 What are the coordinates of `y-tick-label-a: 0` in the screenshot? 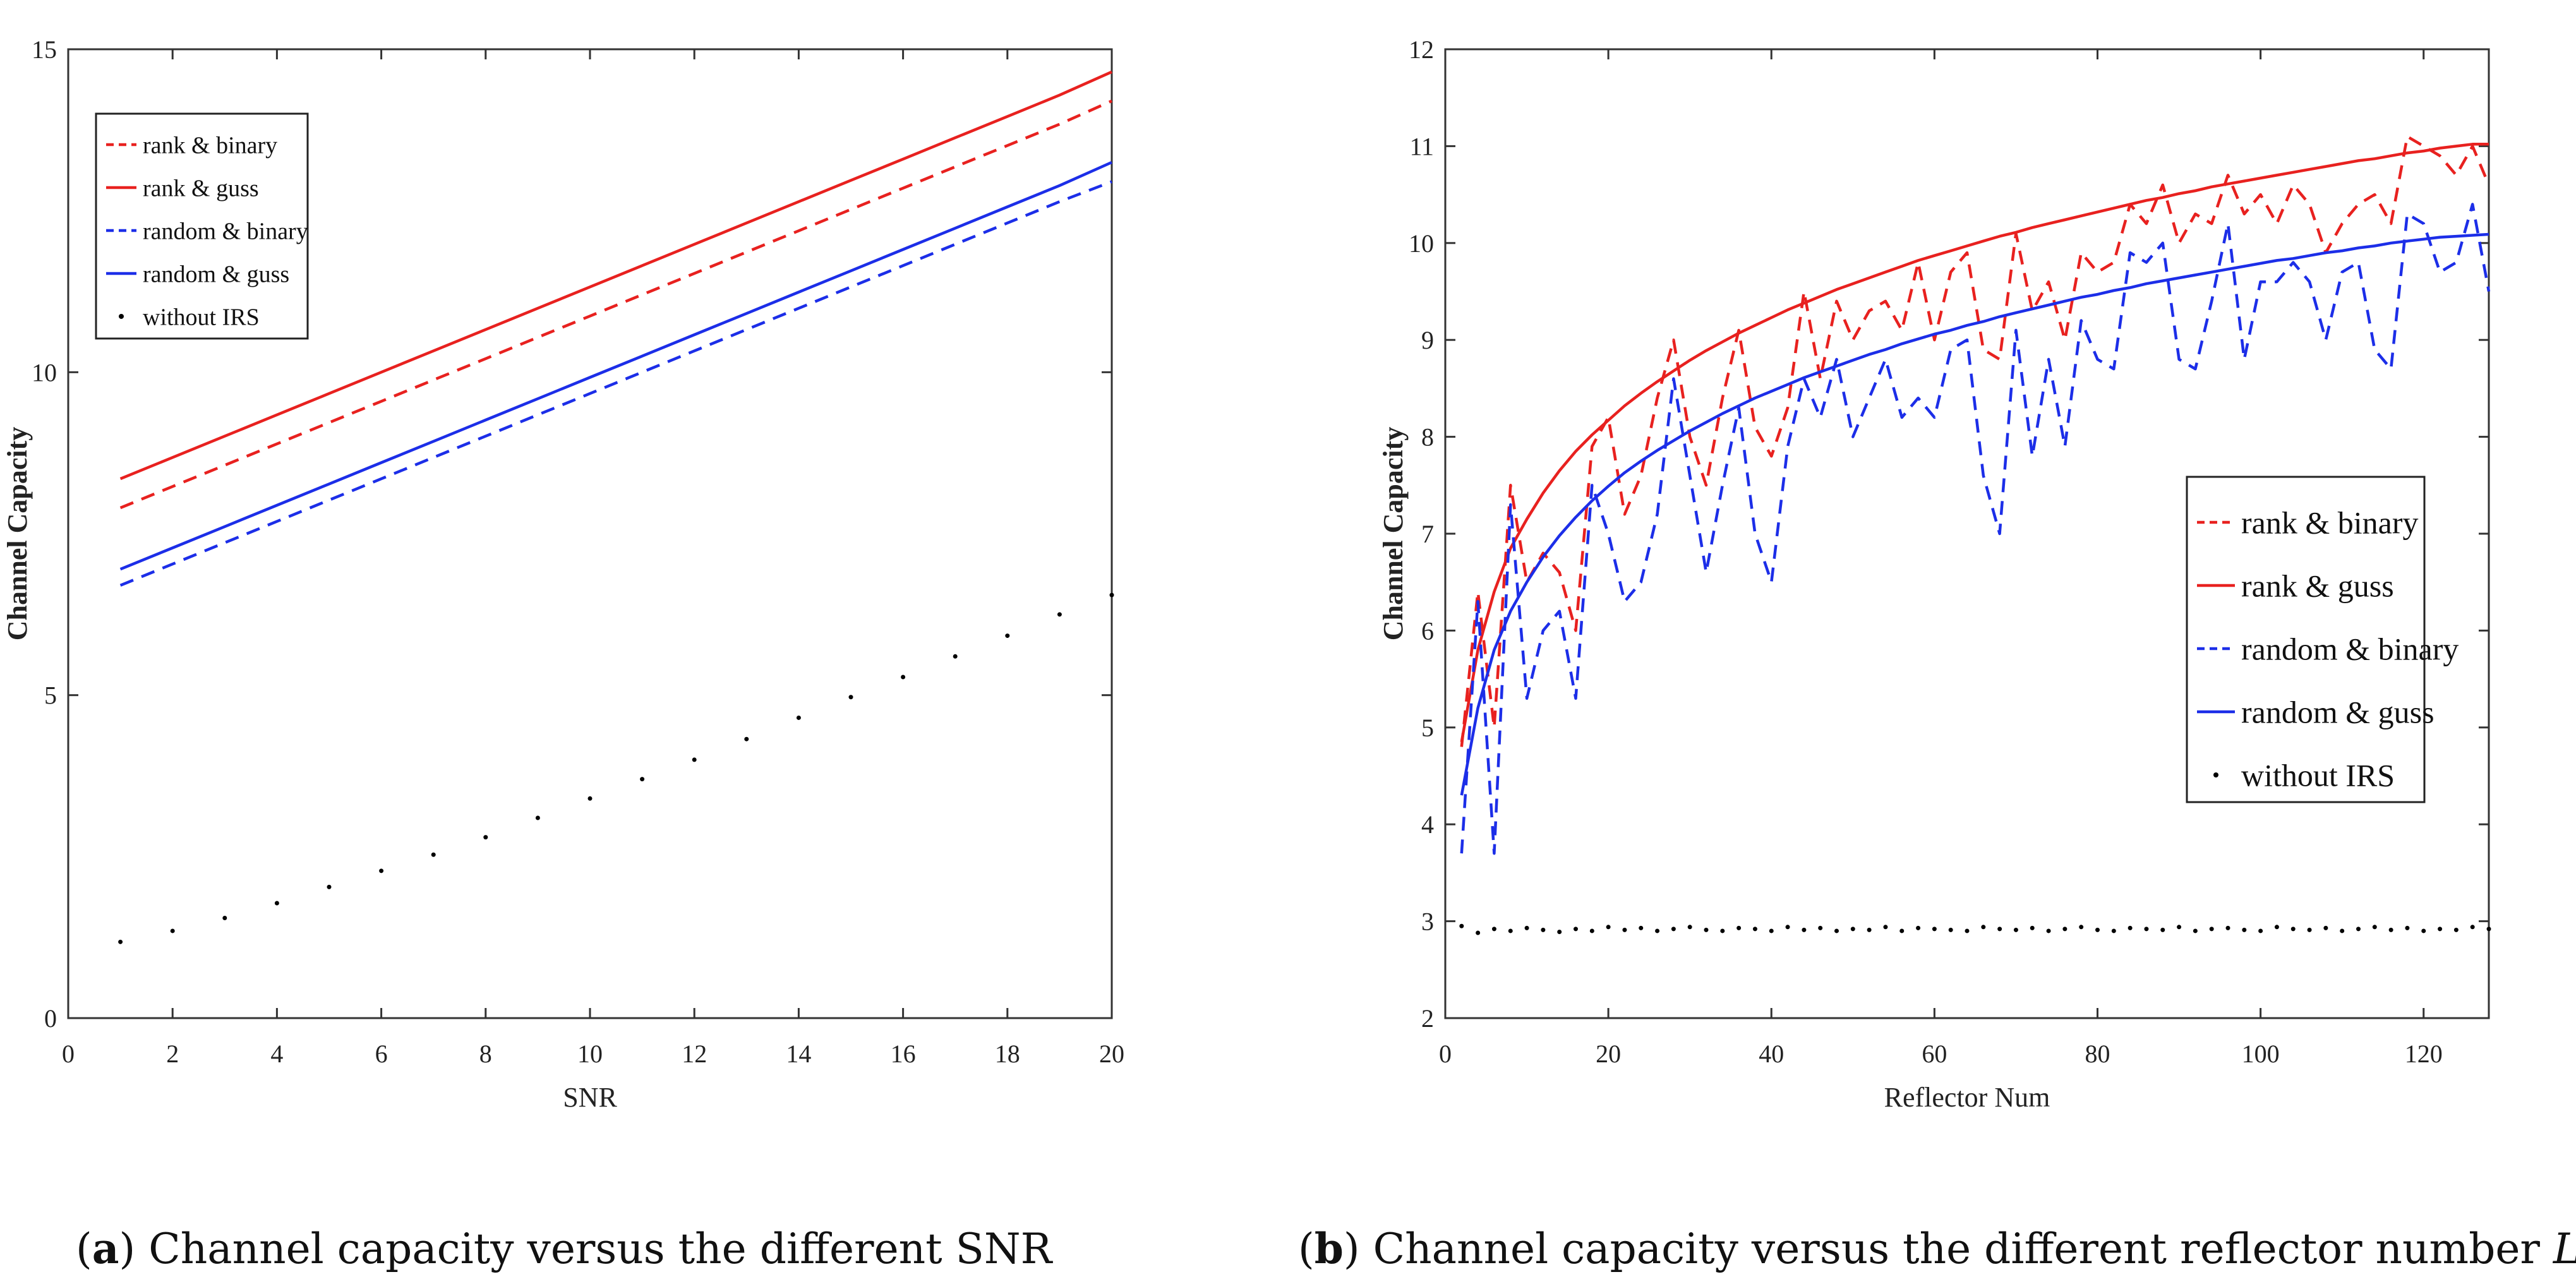 It's located at (50, 1018).